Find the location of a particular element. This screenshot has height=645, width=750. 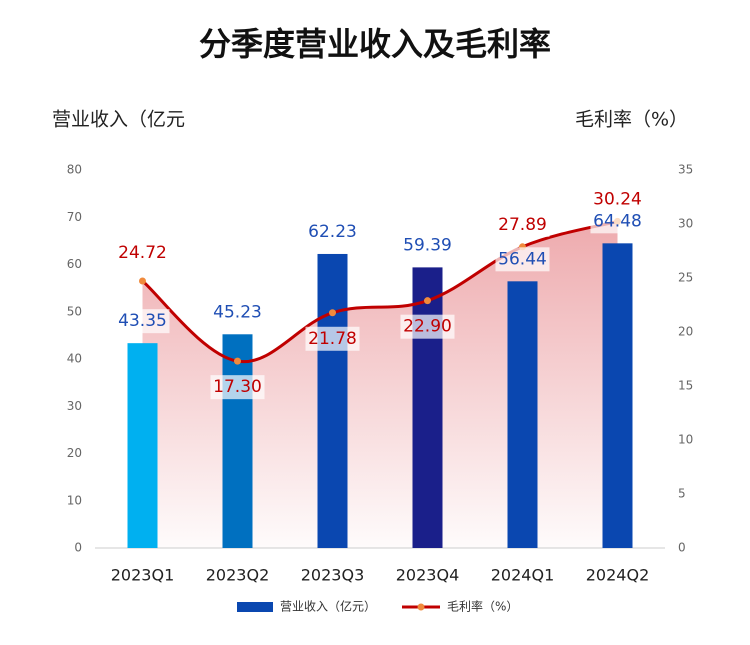

bar-value-label: 62.23 is located at coordinates (332, 232).